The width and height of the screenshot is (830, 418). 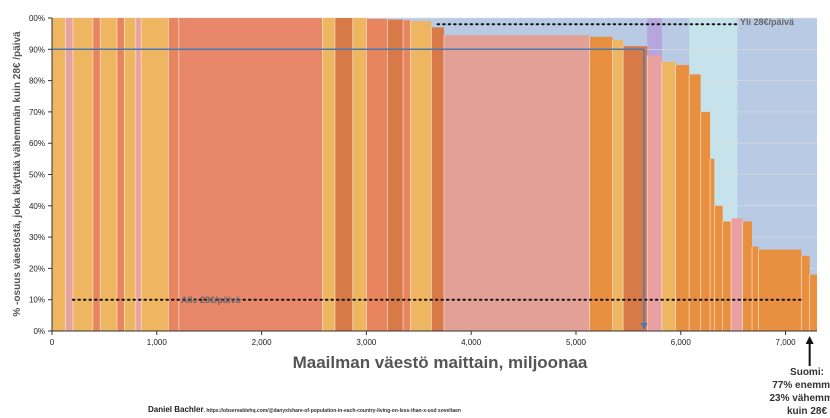 I want to click on x-tick-label: 7,000, so click(x=786, y=342).